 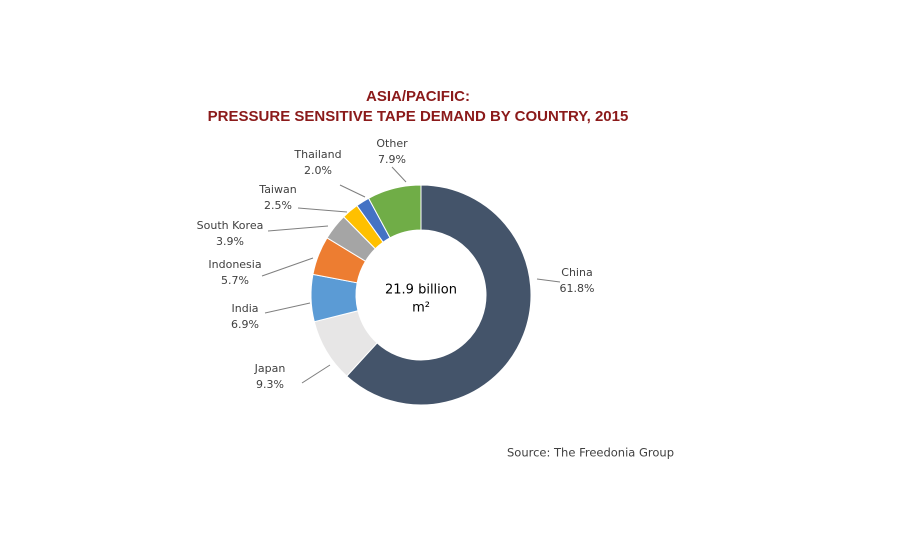 I want to click on slice-label: Taiwan, so click(x=277, y=189).